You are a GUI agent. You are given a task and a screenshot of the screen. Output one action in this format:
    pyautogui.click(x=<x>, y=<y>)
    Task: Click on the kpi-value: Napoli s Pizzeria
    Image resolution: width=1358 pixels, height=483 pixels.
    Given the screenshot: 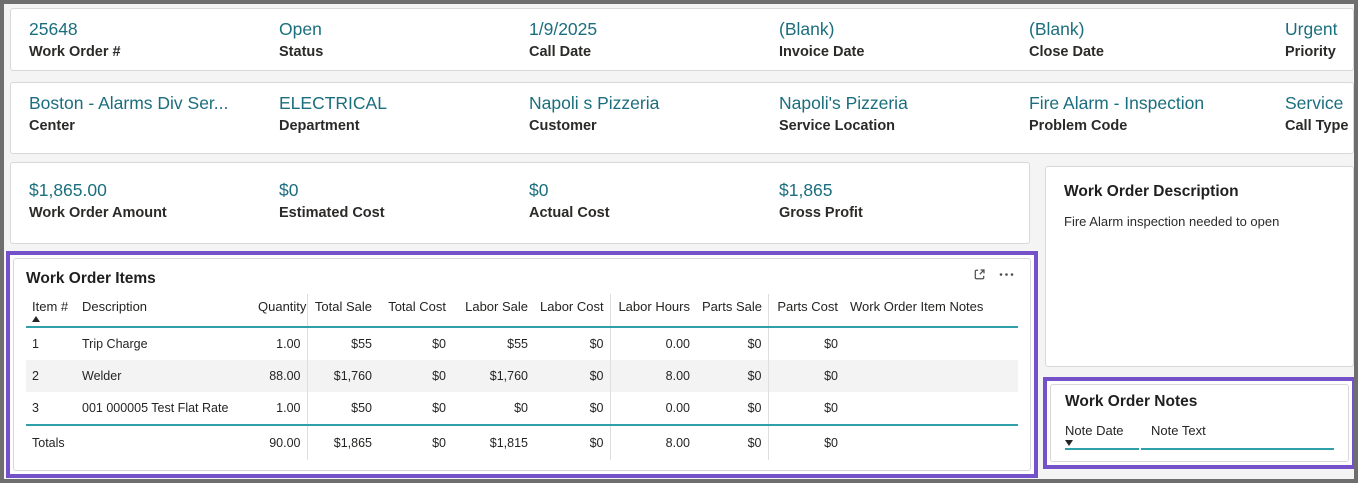 What is the action you would take?
    pyautogui.click(x=594, y=103)
    